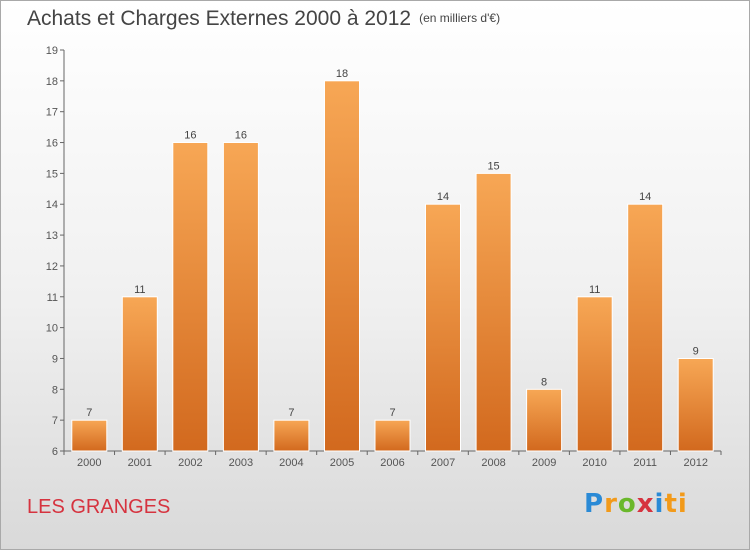 This screenshot has height=550, width=750. I want to click on y-tick-label: 12, so click(52, 267).